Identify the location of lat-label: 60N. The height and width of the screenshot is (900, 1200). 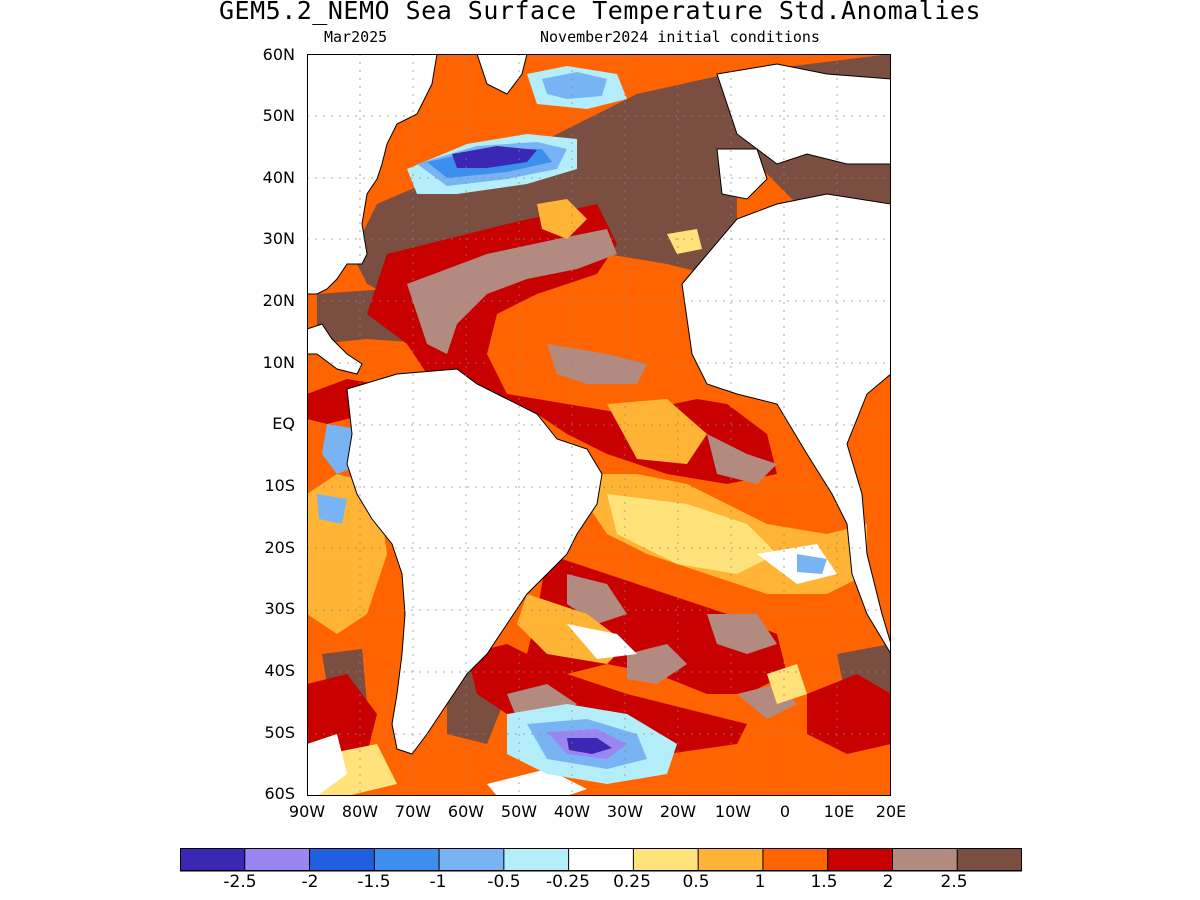
(278, 54).